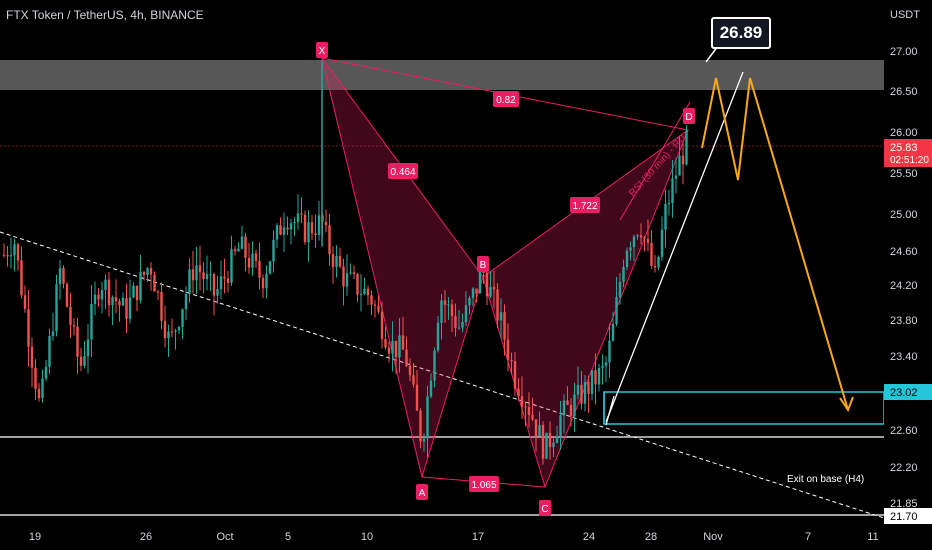 The image size is (932, 550). I want to click on svg-text: 0.464, so click(402, 172).